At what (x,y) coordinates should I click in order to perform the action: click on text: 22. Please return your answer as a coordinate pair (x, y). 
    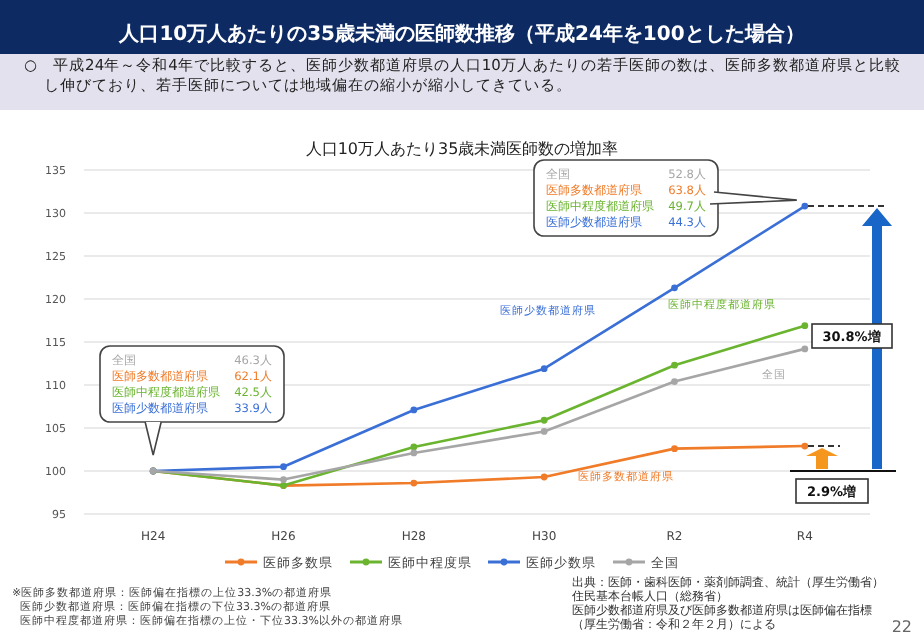
    Looking at the image, I should click on (901, 627).